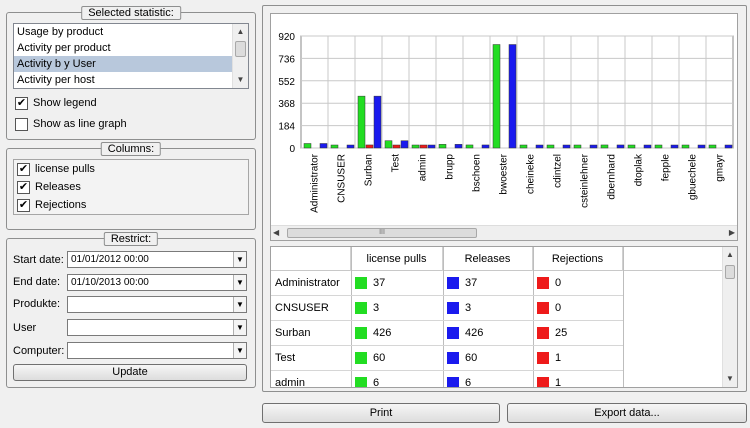 This screenshot has height=428, width=750. What do you see at coordinates (285, 358) in the screenshot?
I see `table-row-name: Test` at bounding box center [285, 358].